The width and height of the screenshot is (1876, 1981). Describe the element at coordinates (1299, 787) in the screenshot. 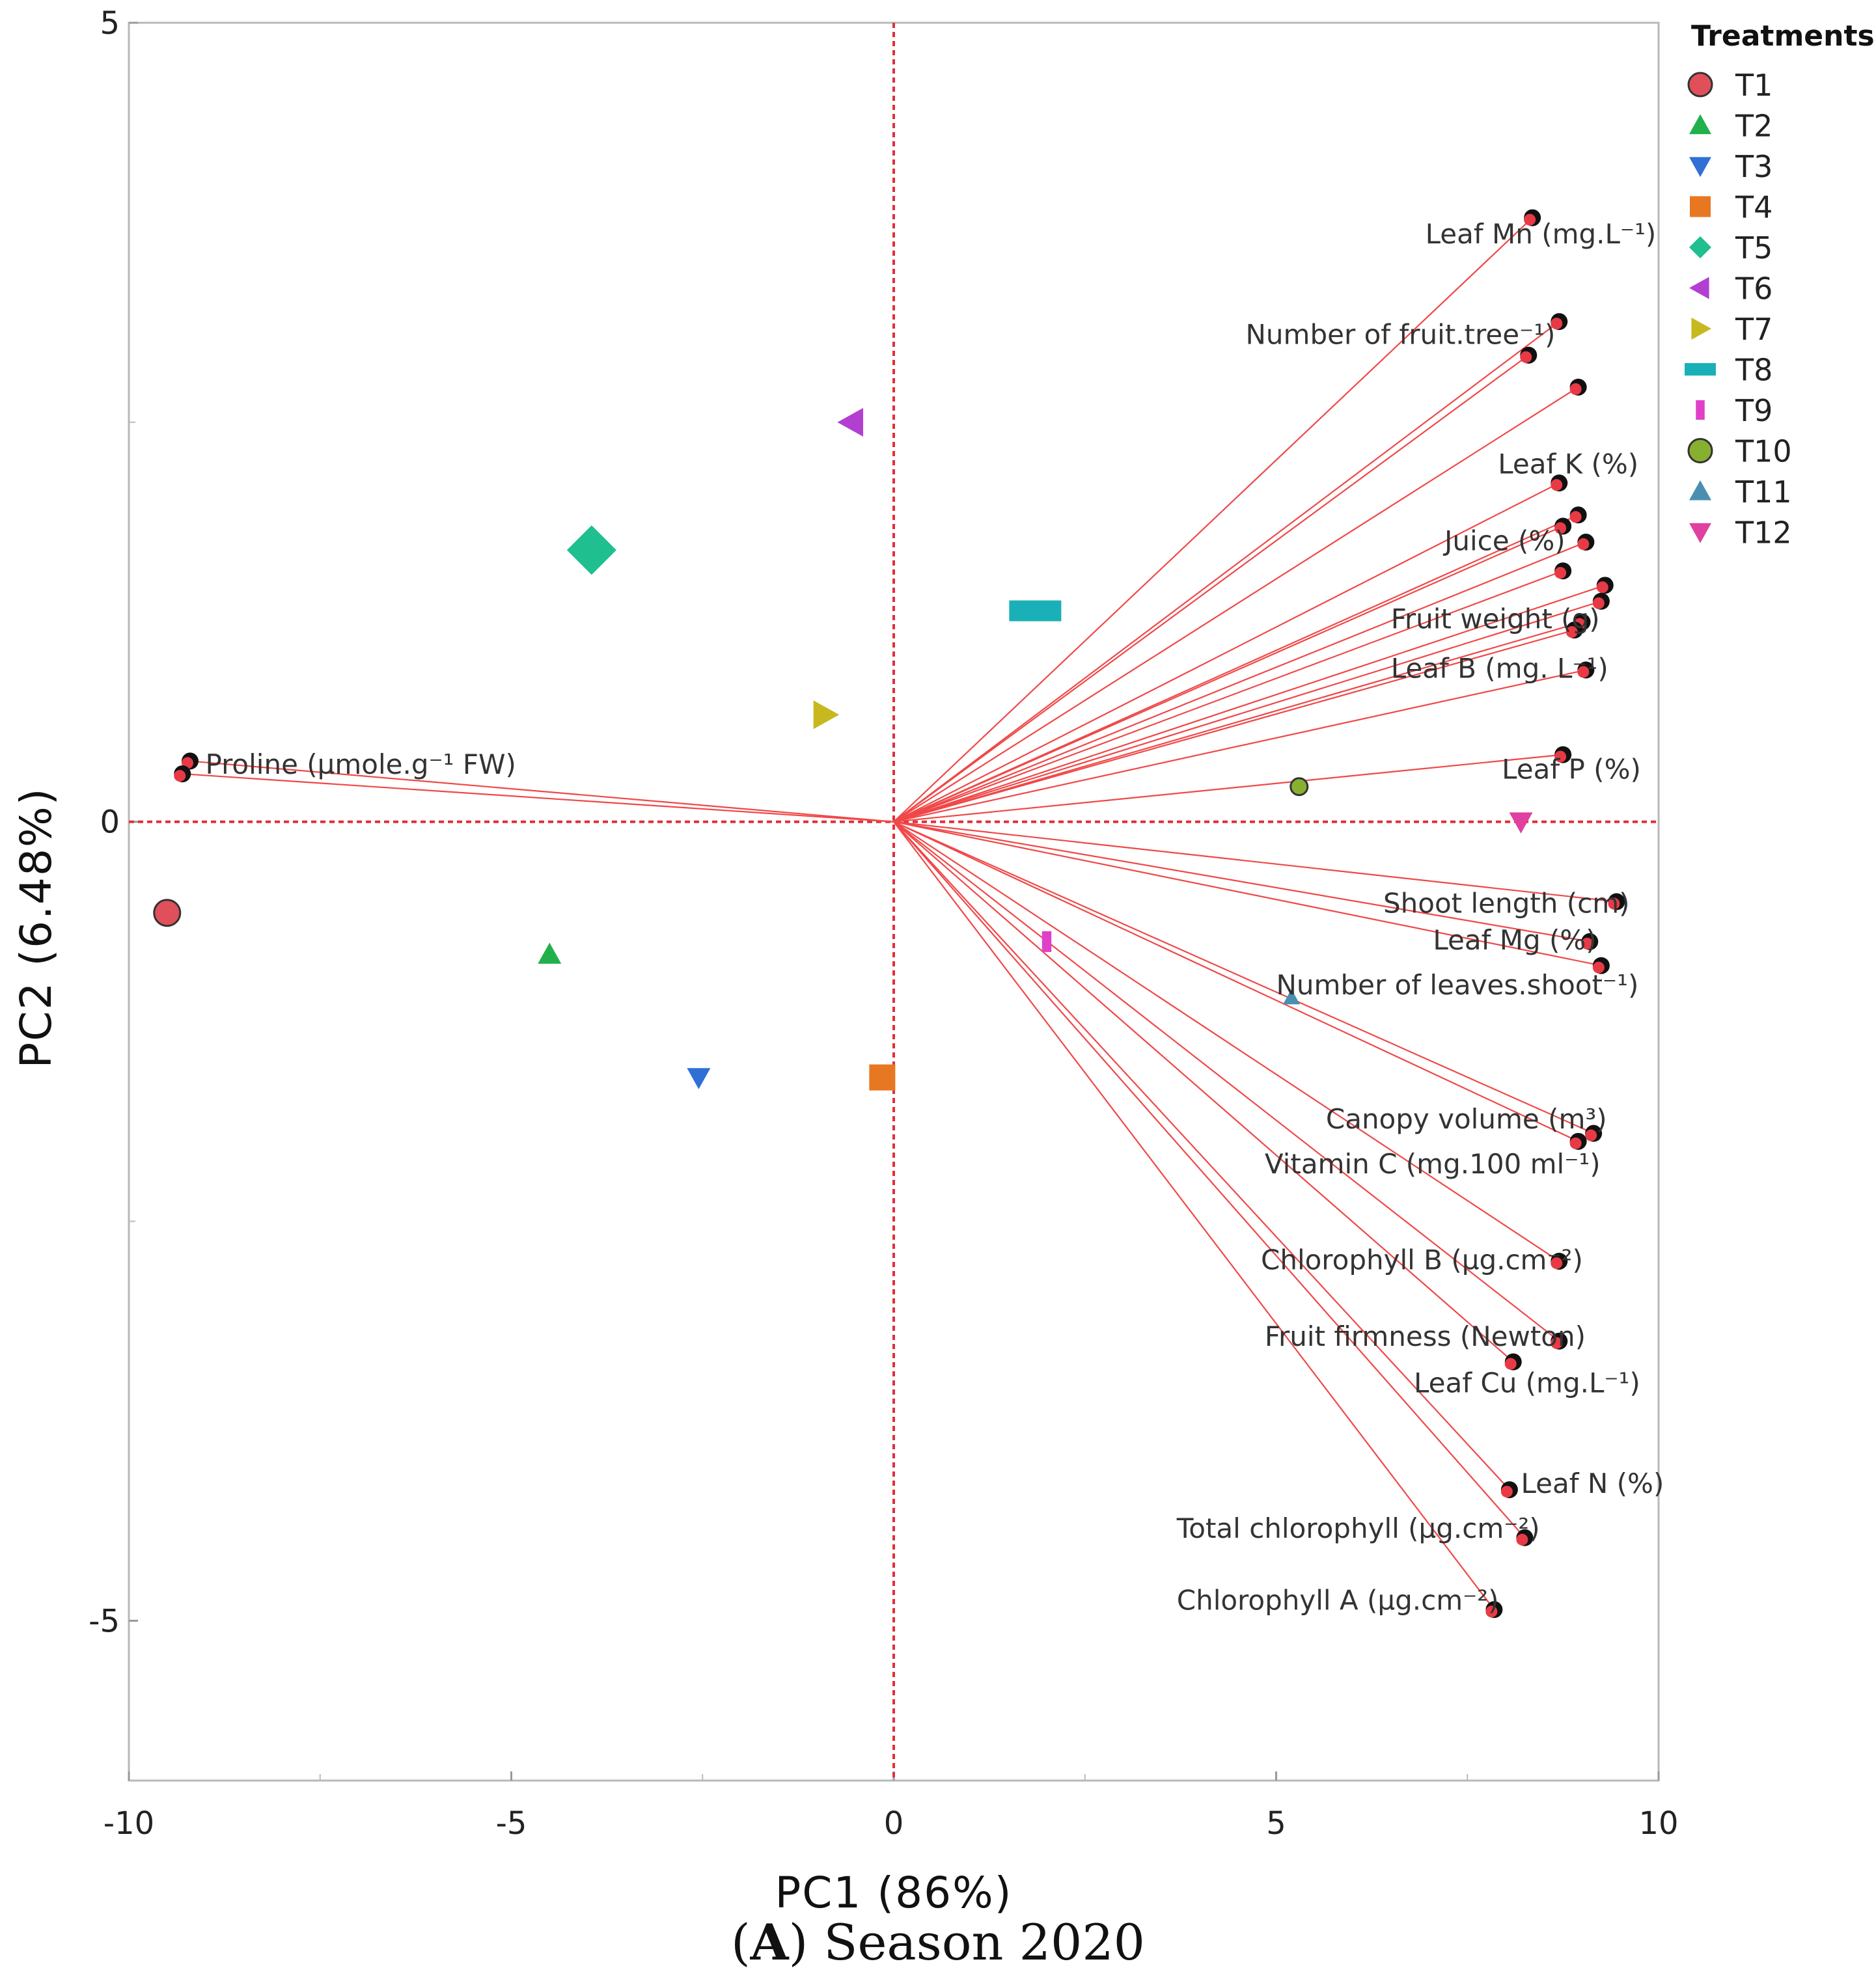

I see `treatment-point-t10` at that location.